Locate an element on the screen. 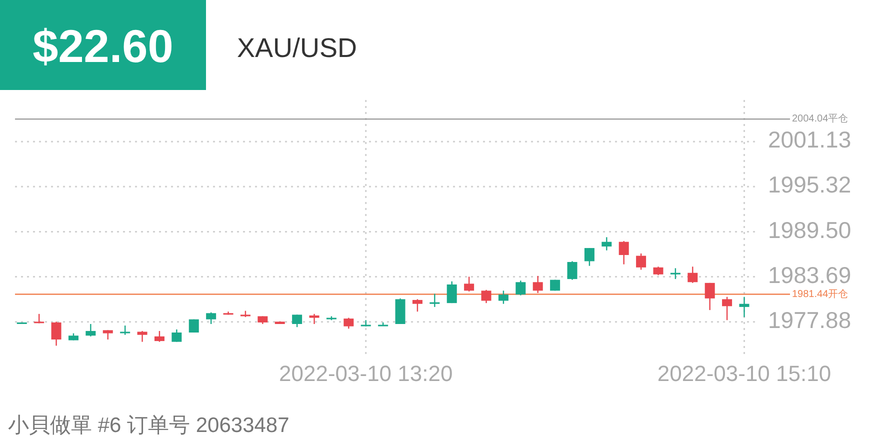 This screenshot has height=440, width=880. text: 小貝做單 #6 订单号 20633487 is located at coordinates (149, 425).